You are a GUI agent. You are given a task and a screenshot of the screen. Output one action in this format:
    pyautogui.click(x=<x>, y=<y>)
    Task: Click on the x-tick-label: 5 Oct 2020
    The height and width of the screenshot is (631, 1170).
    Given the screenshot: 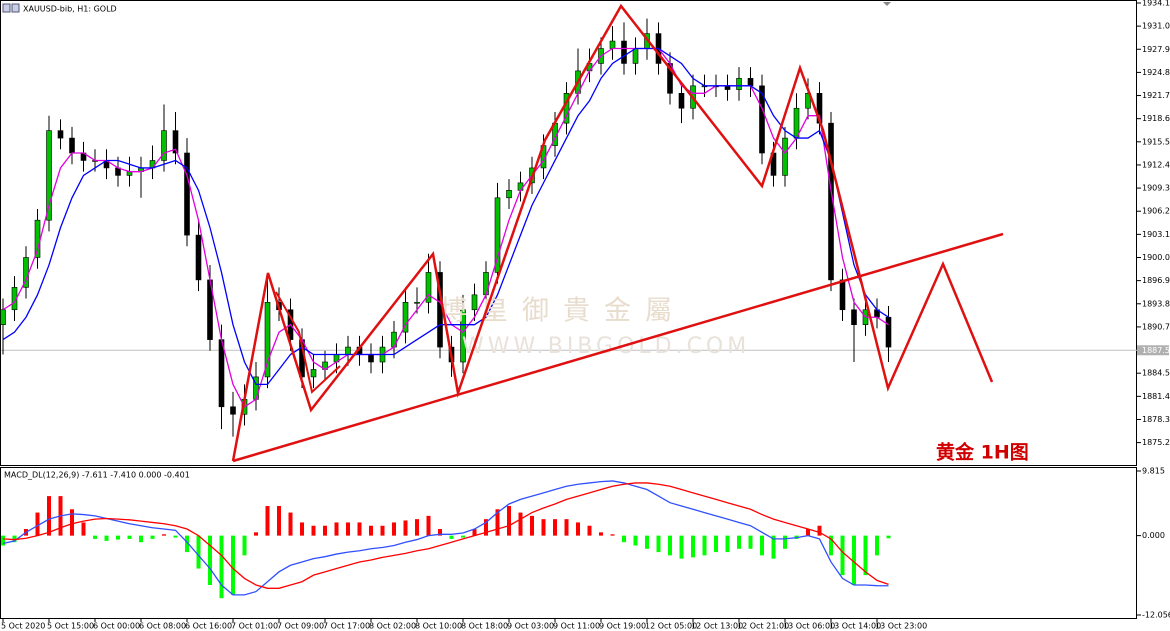 What is the action you would take?
    pyautogui.click(x=23, y=626)
    